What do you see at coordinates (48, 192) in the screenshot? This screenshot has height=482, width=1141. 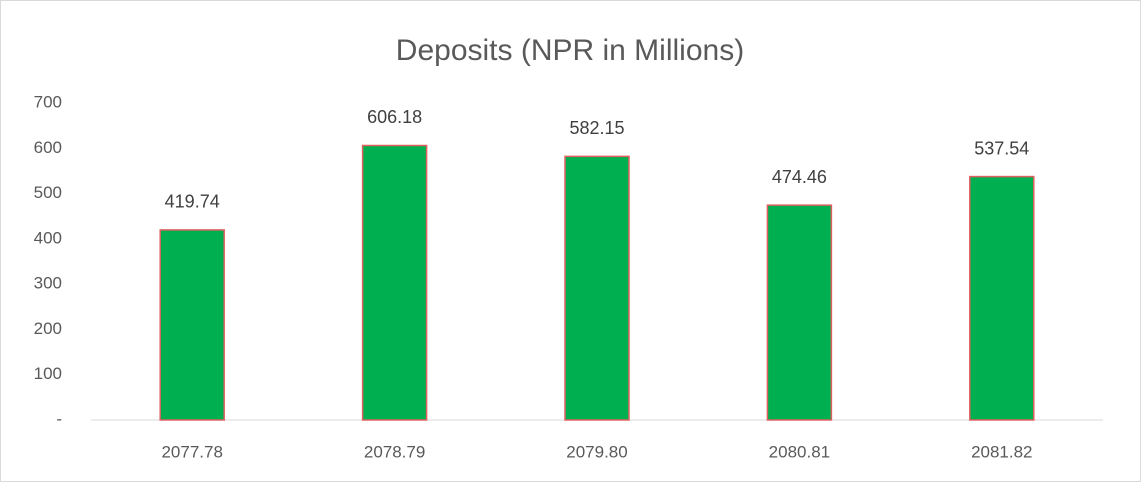 I see `y-tick-label: 500` at bounding box center [48, 192].